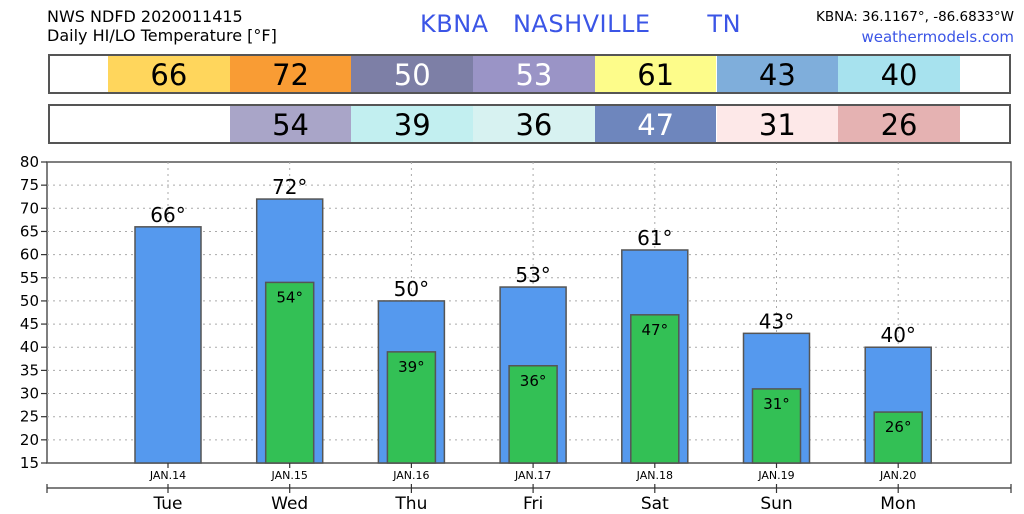  What do you see at coordinates (169, 124) in the screenshot?
I see `low-temp-cell` at bounding box center [169, 124].